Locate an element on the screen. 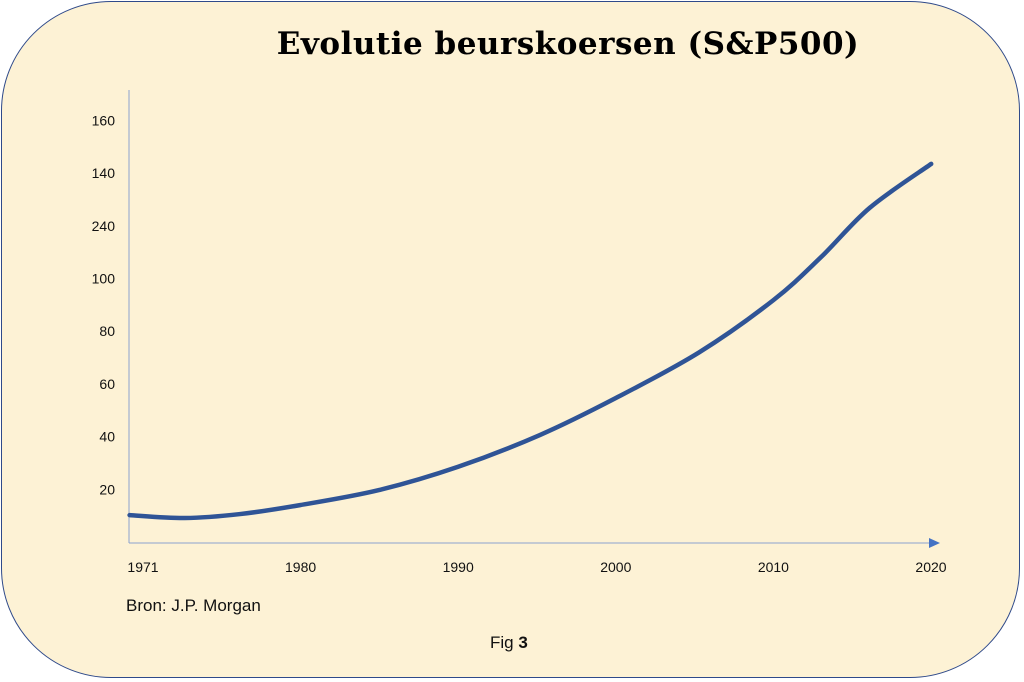 This screenshot has height=682, width=1024. figure-number: 3 is located at coordinates (523, 642).